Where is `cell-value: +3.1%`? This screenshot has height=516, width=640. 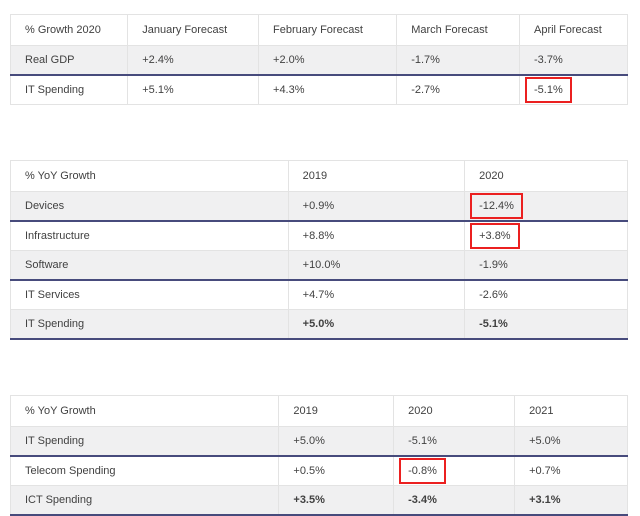
cell-value: +3.1% is located at coordinates (571, 500).